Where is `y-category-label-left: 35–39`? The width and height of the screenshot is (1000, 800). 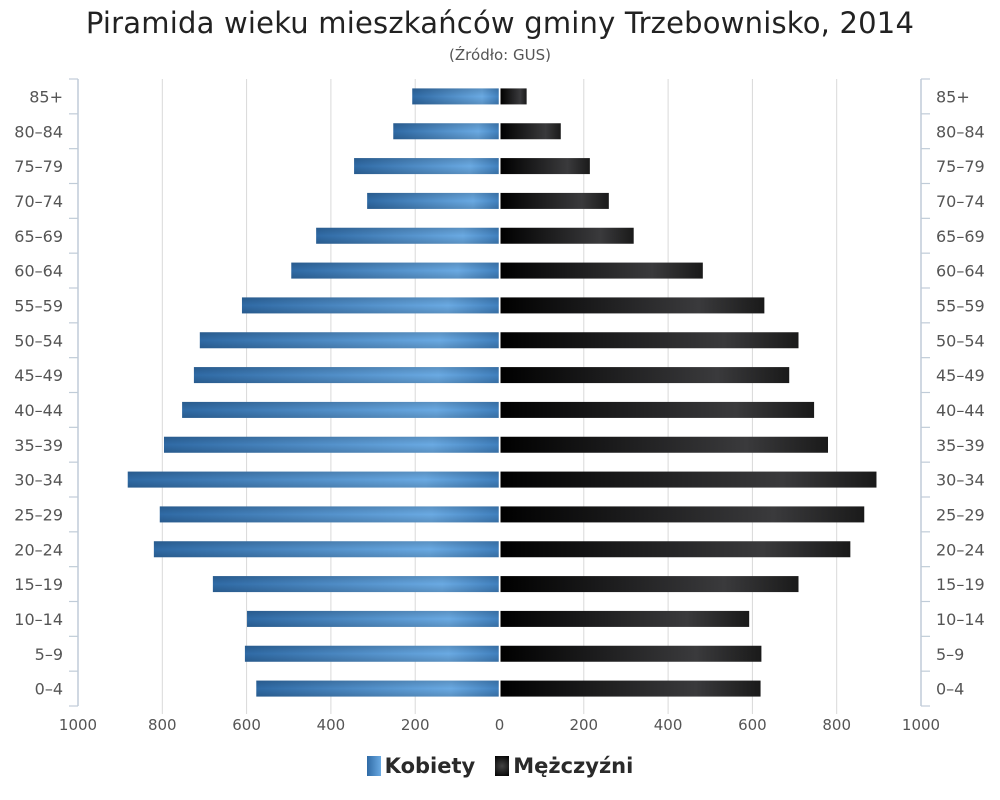 y-category-label-left: 35–39 is located at coordinates (38, 445).